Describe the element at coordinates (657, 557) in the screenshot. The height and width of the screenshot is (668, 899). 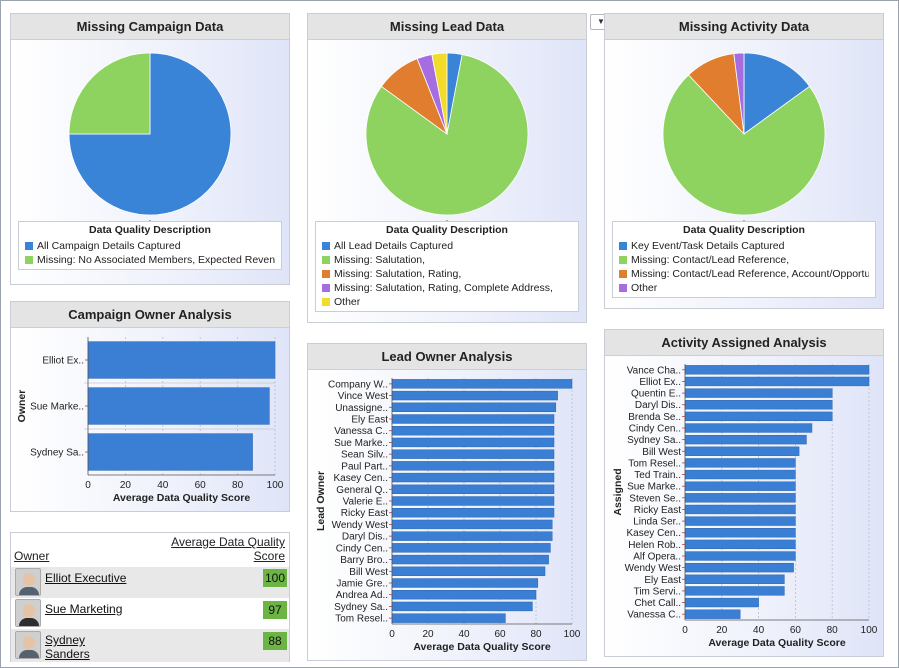
I see `category-label: Alf Opera..` at that location.